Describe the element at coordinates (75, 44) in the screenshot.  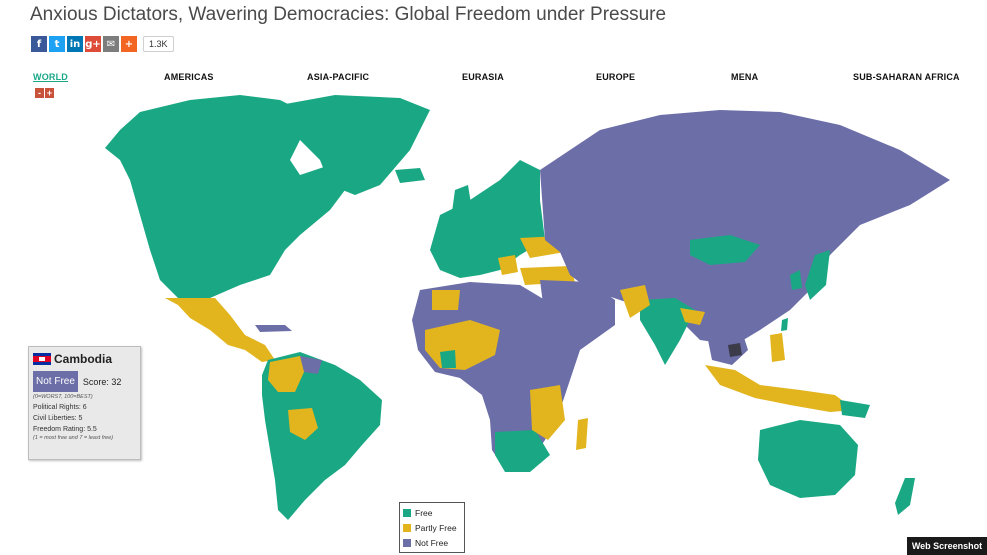
I see `linkedin-icon: in` at that location.